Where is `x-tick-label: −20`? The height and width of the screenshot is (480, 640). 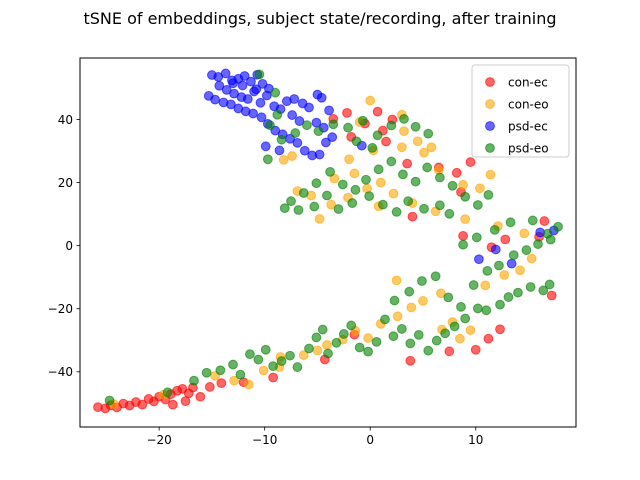
x-tick-label: −20 is located at coordinates (158, 440).